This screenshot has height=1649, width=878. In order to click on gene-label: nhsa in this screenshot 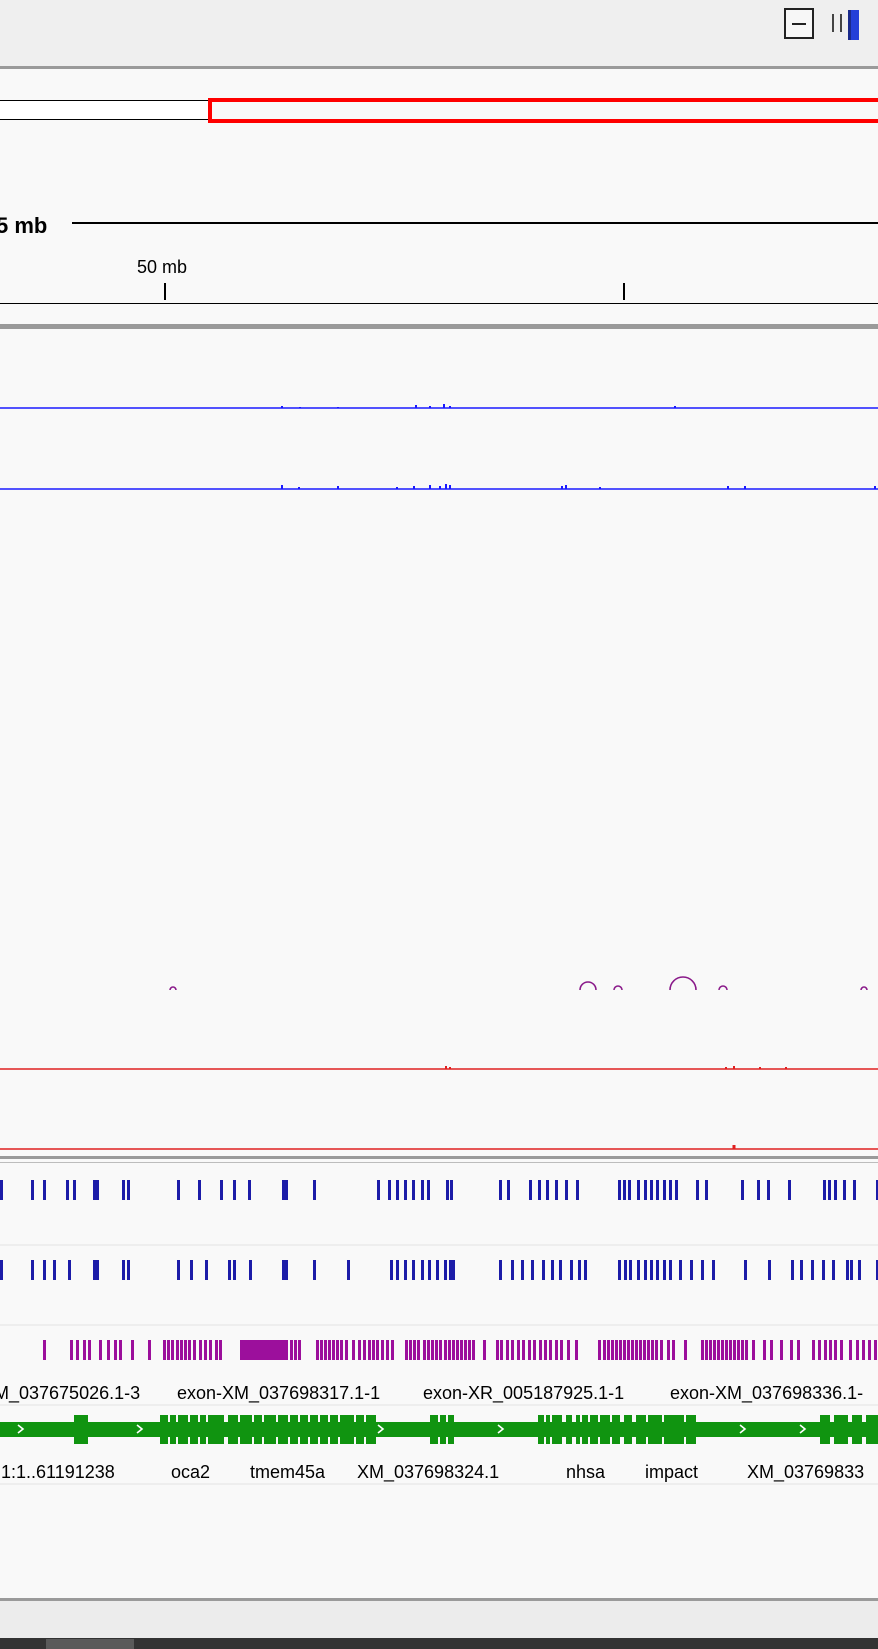, I will do `click(586, 1472)`.